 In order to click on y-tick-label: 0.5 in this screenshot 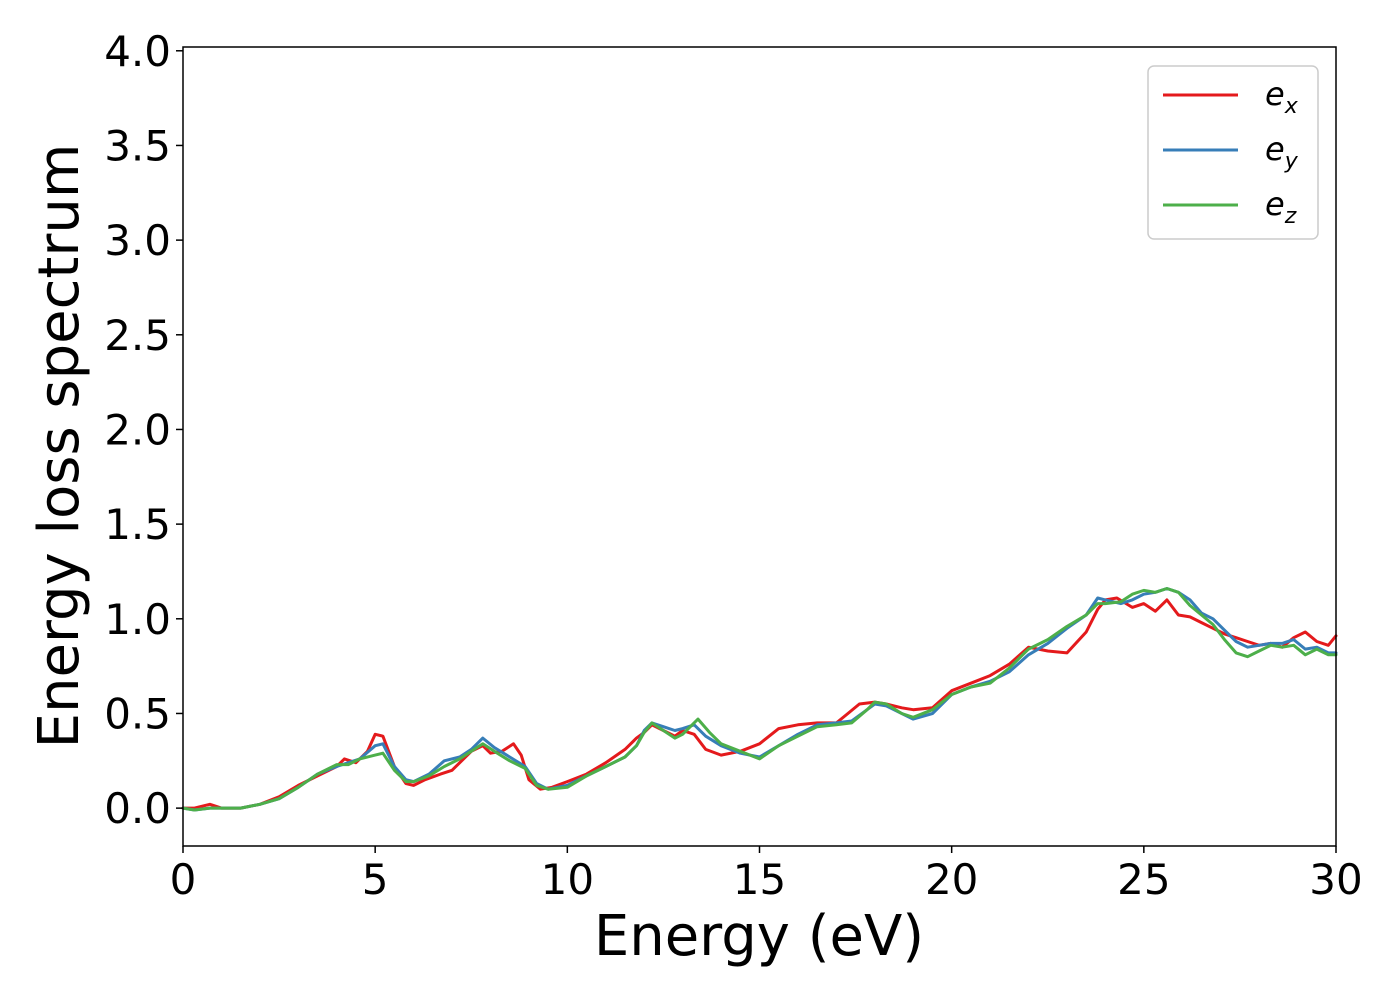, I will do `click(137, 713)`.